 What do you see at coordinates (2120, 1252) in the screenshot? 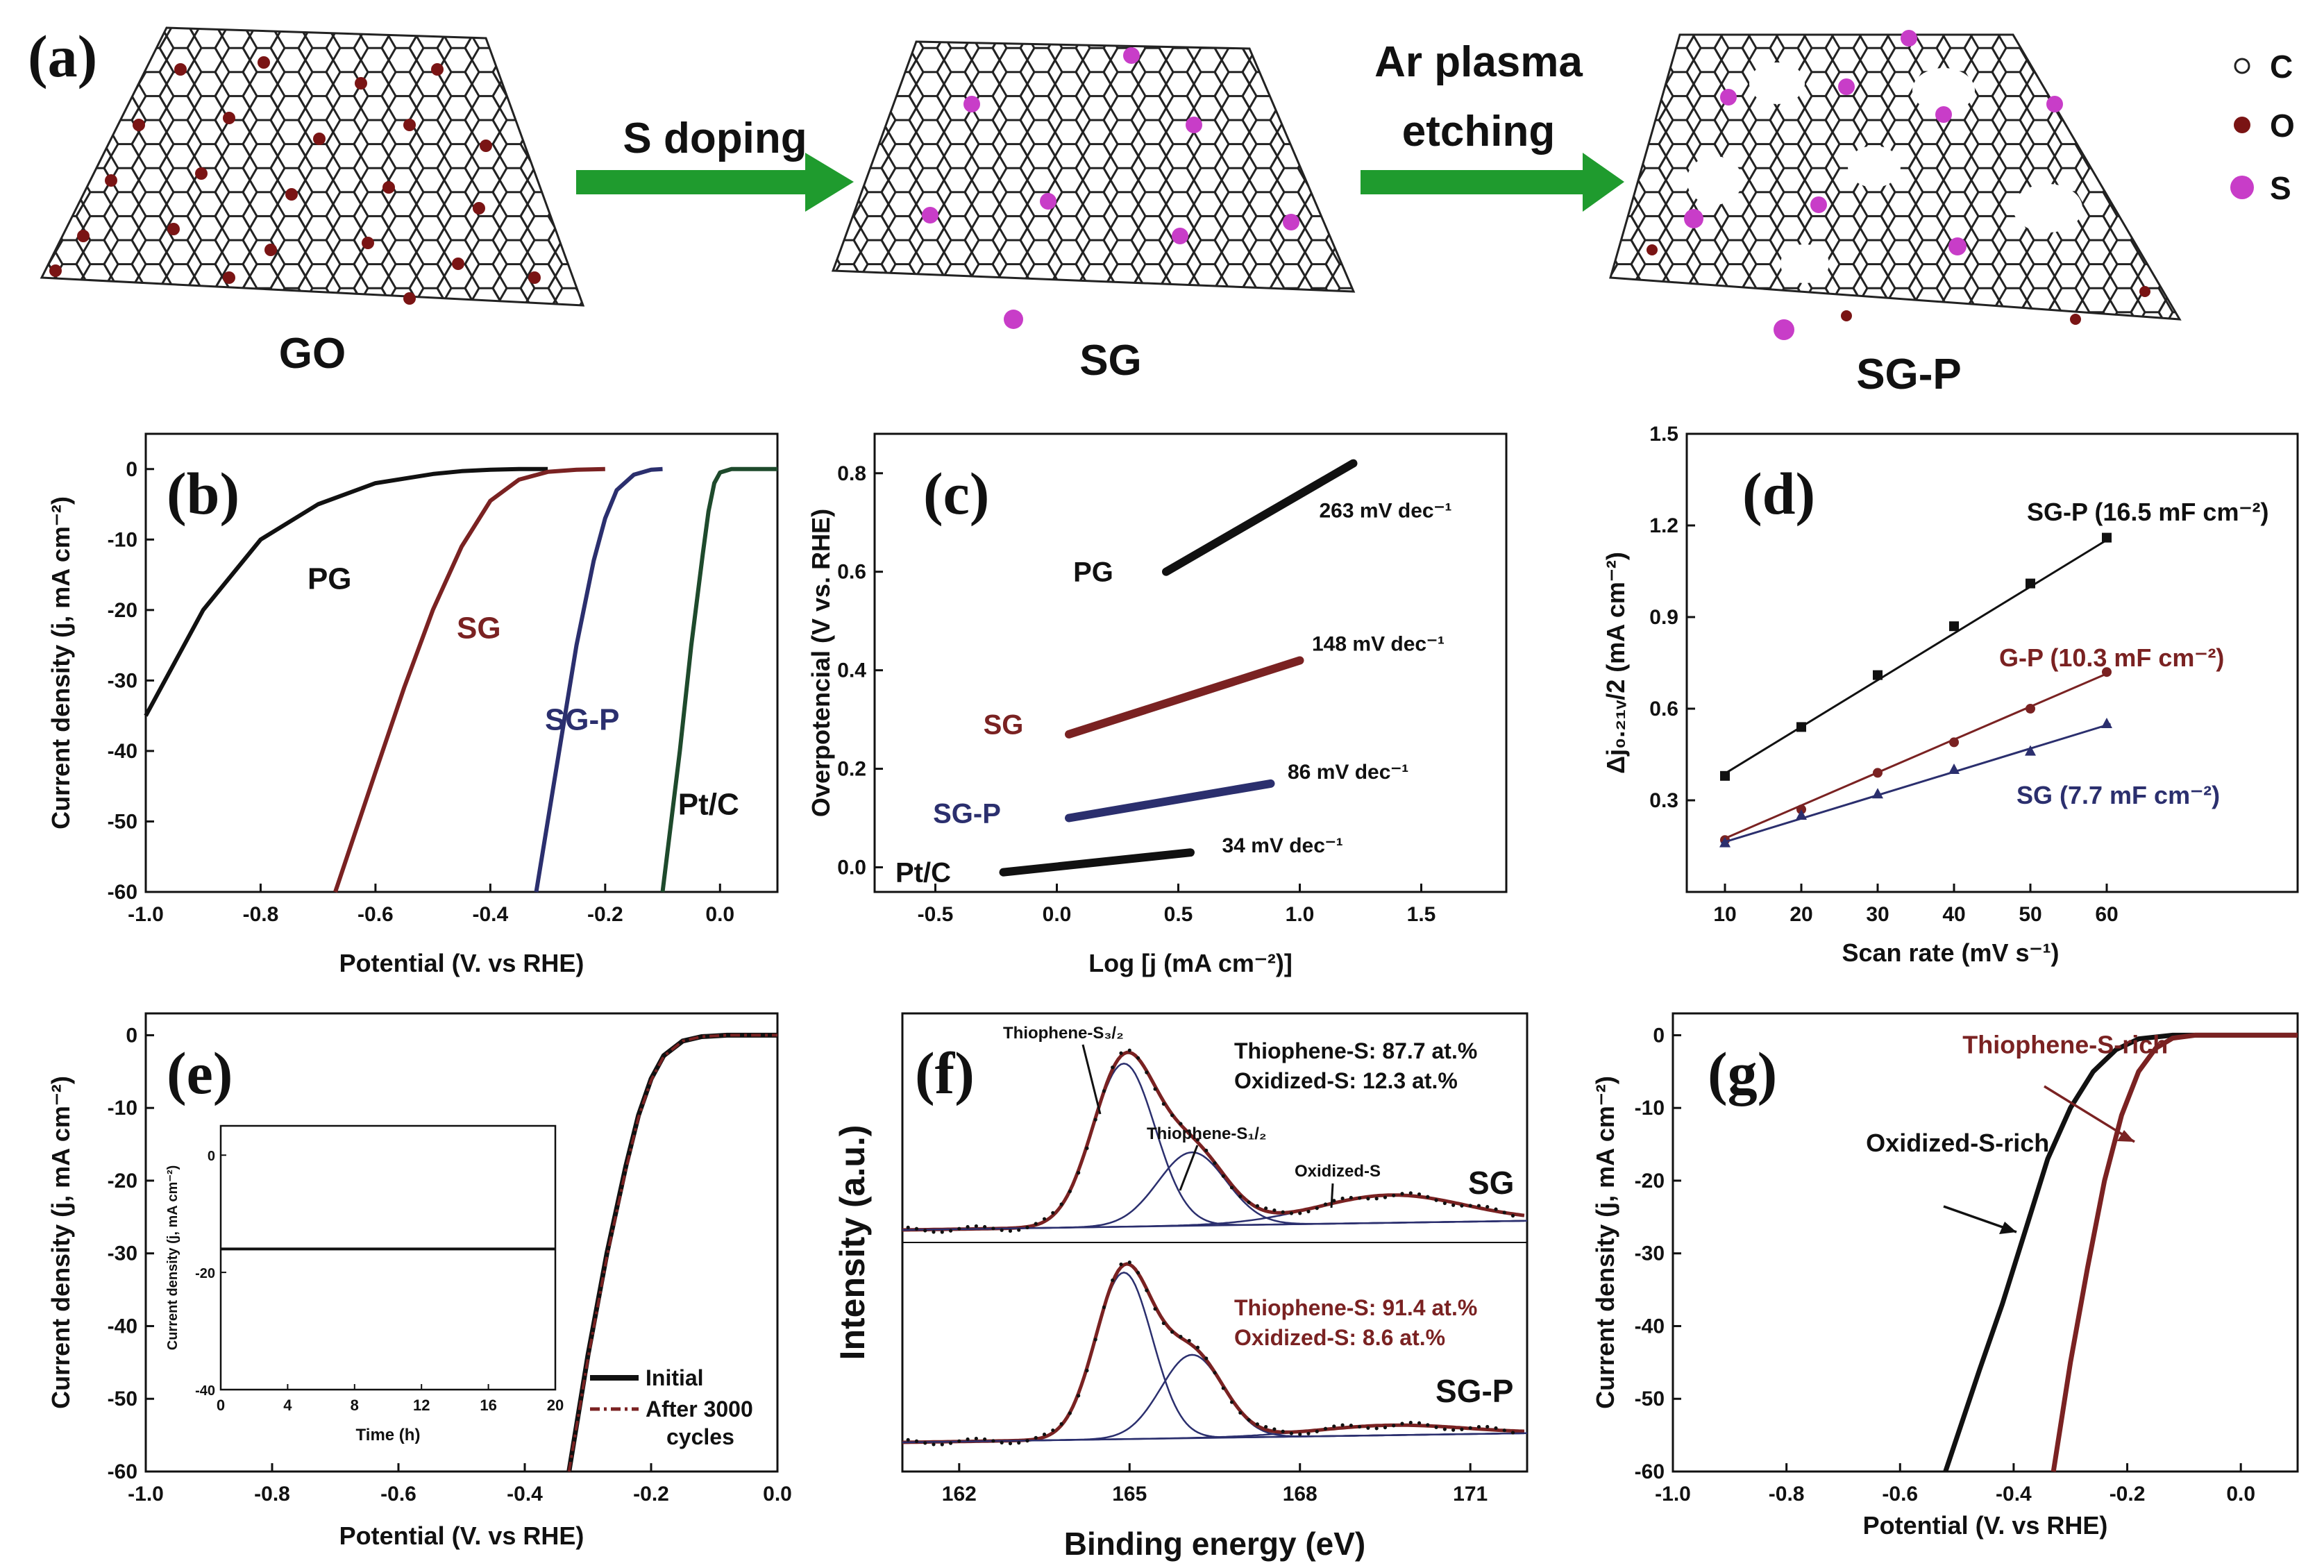
I see `polarization-curve` at bounding box center [2120, 1252].